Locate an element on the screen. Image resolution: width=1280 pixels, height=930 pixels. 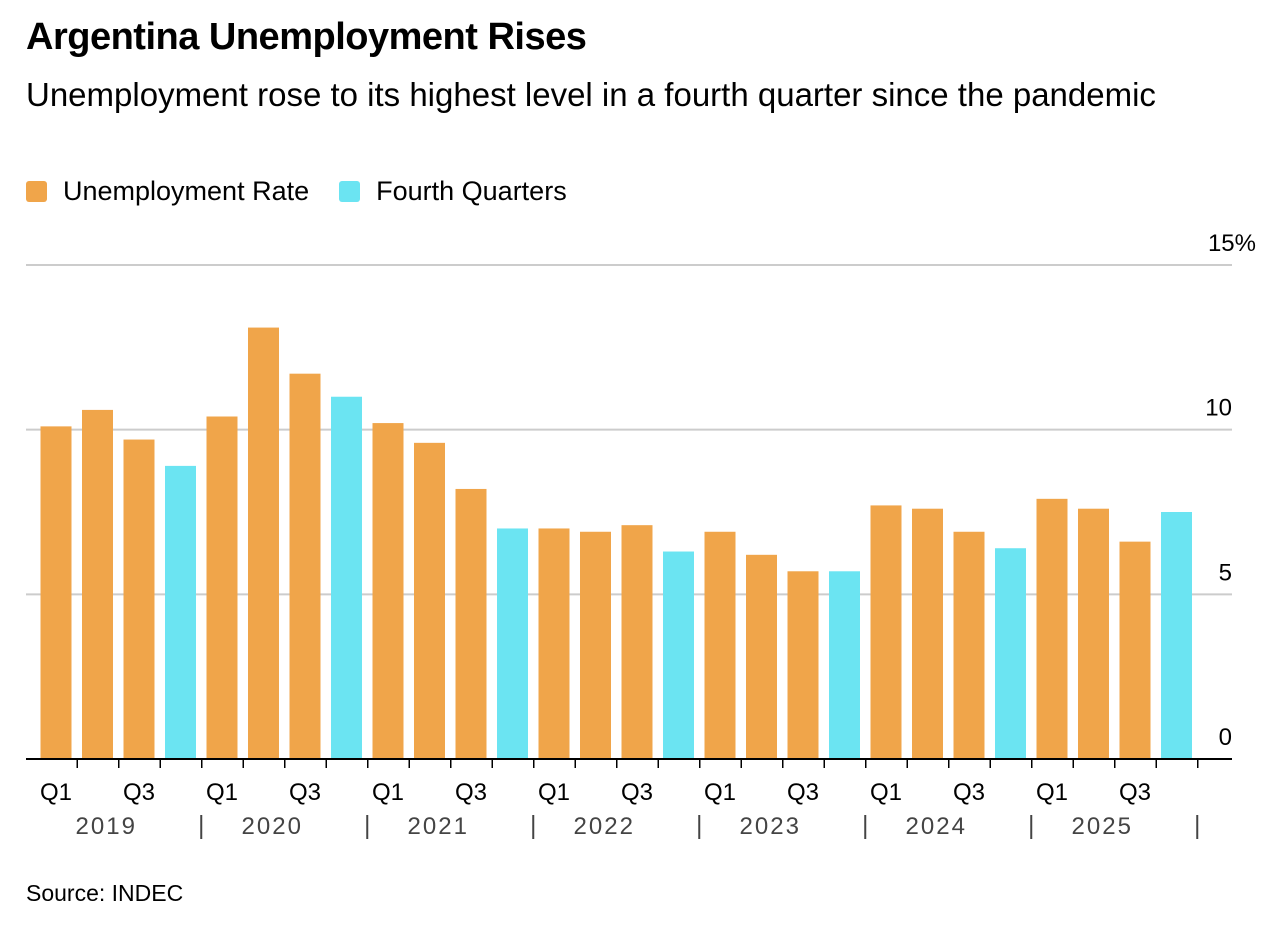
legend-item-fourth-quarters: Fourth Quarters is located at coordinates (453, 191).